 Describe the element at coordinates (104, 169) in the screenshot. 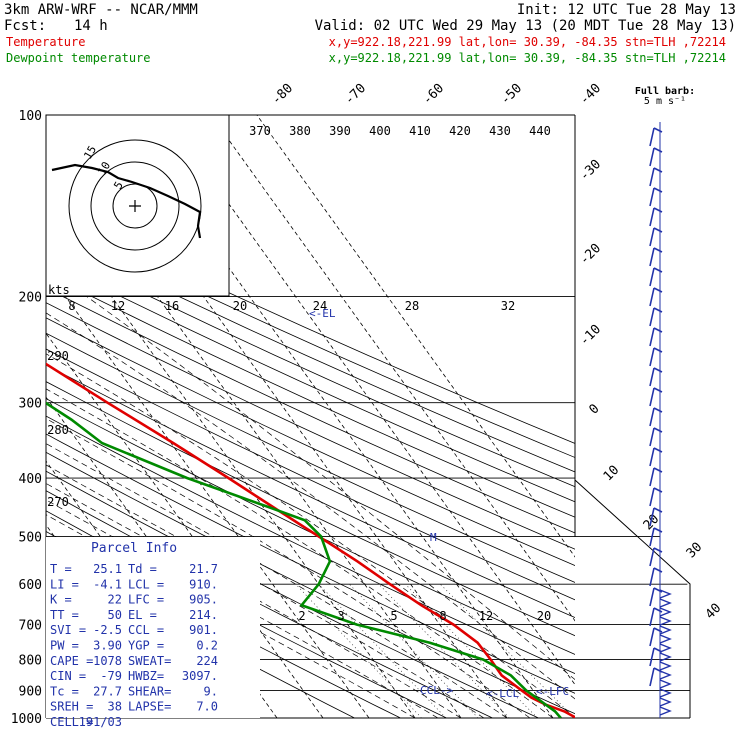

I see `hodograph-ring-label: 10` at that location.